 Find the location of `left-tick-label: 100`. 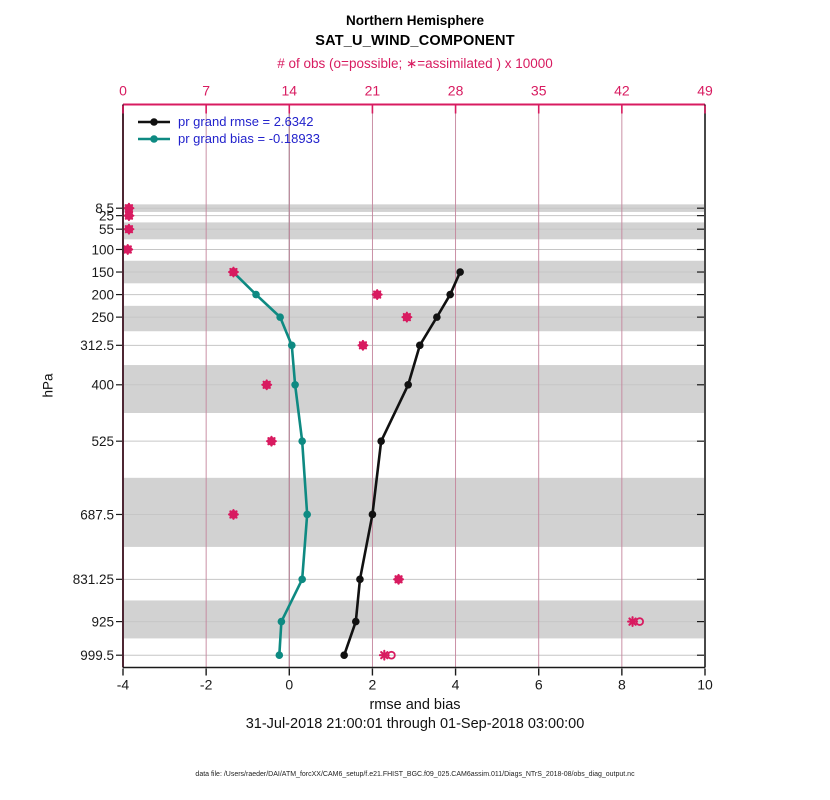

left-tick-label: 100 is located at coordinates (102, 249).